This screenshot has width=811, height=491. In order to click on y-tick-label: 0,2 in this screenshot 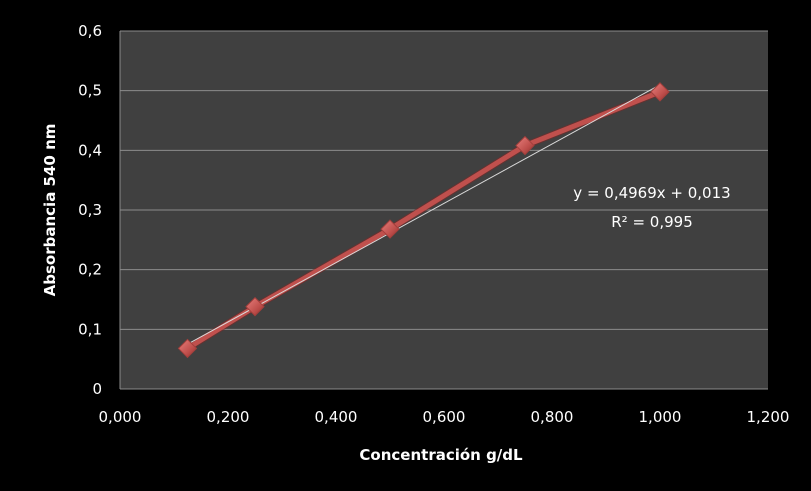, I will do `click(90, 270)`.